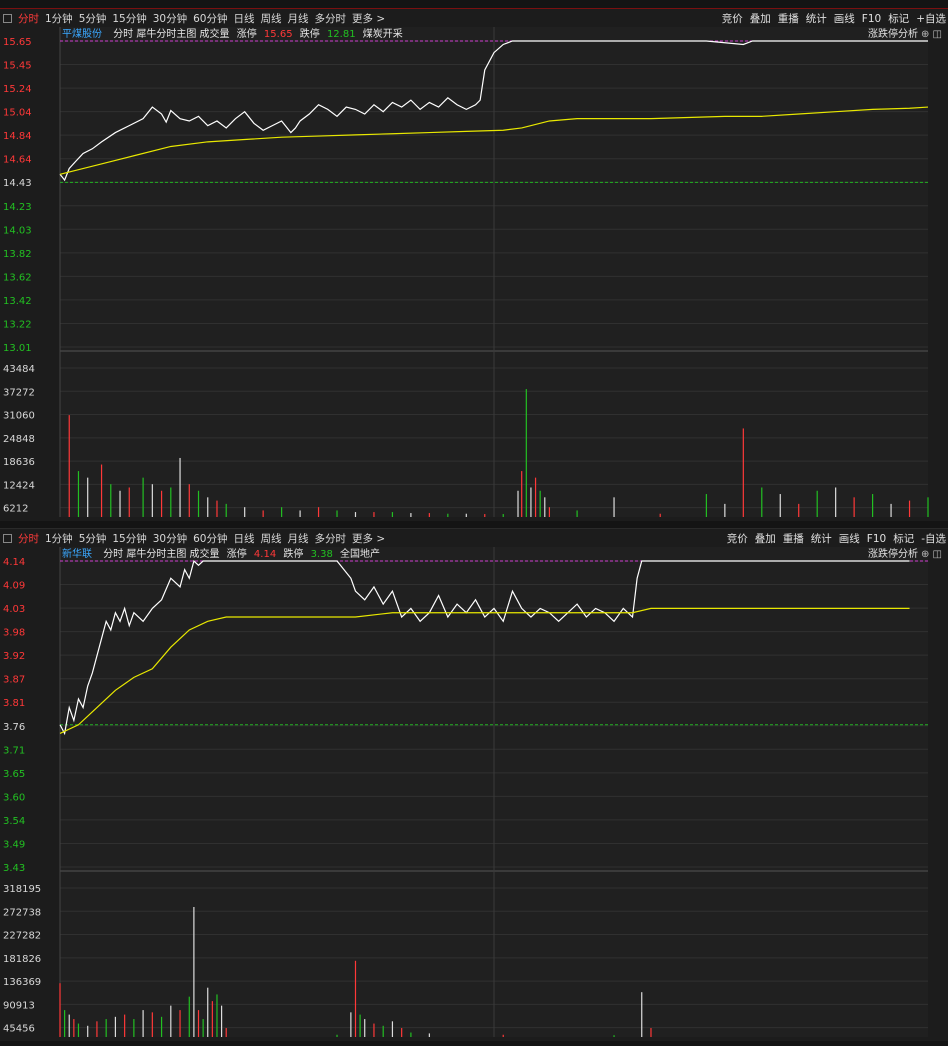 The image size is (948, 1046). I want to click on price-tick-label: 3.60, so click(14, 797).